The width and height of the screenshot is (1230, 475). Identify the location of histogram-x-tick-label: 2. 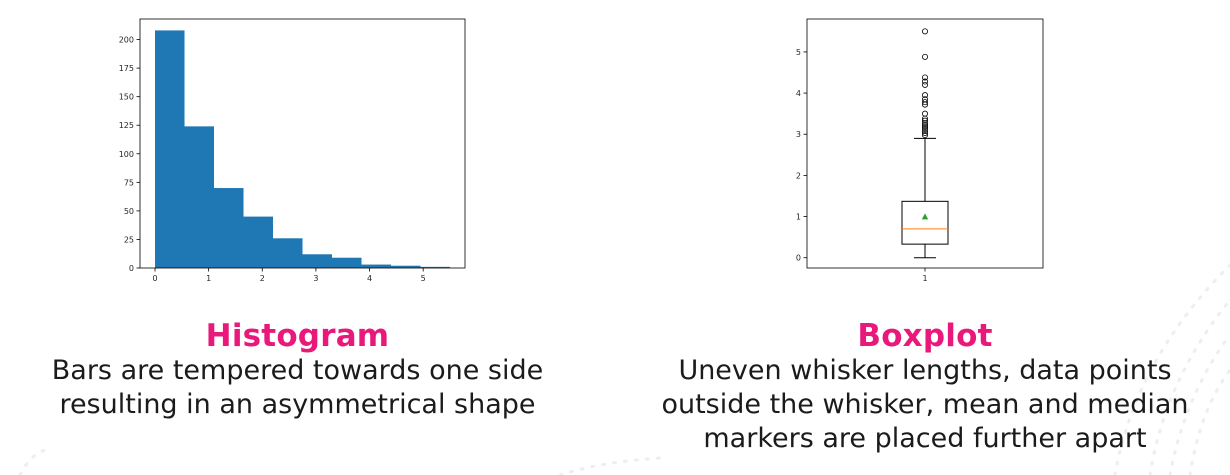
(262, 278).